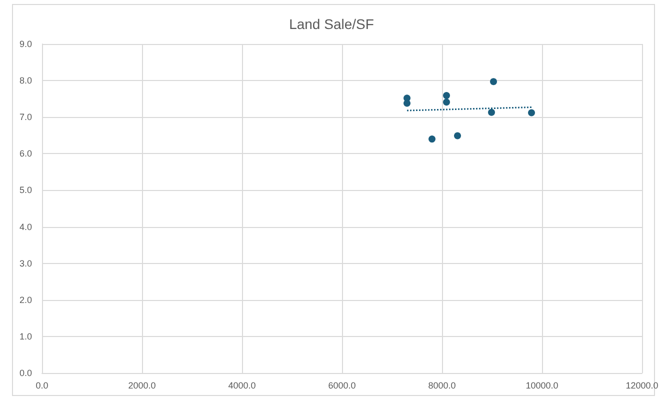 Image resolution: width=663 pixels, height=401 pixels. I want to click on y-tick-label: 9.0, so click(25, 44).